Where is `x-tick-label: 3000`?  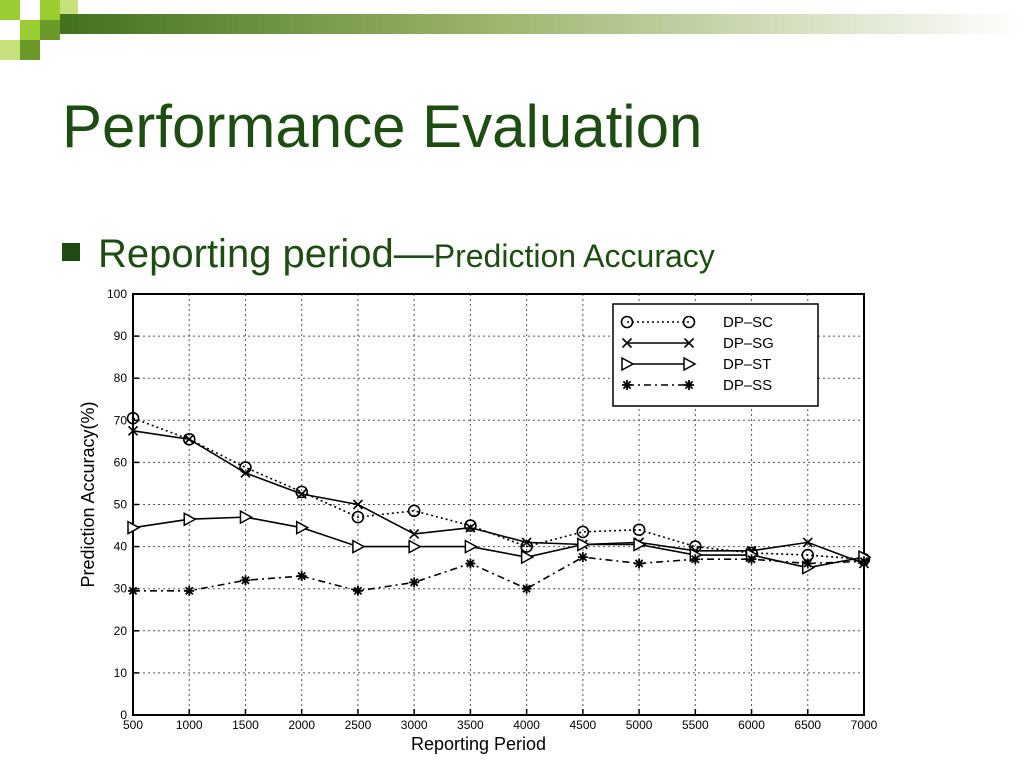
x-tick-label: 3000 is located at coordinates (414, 725).